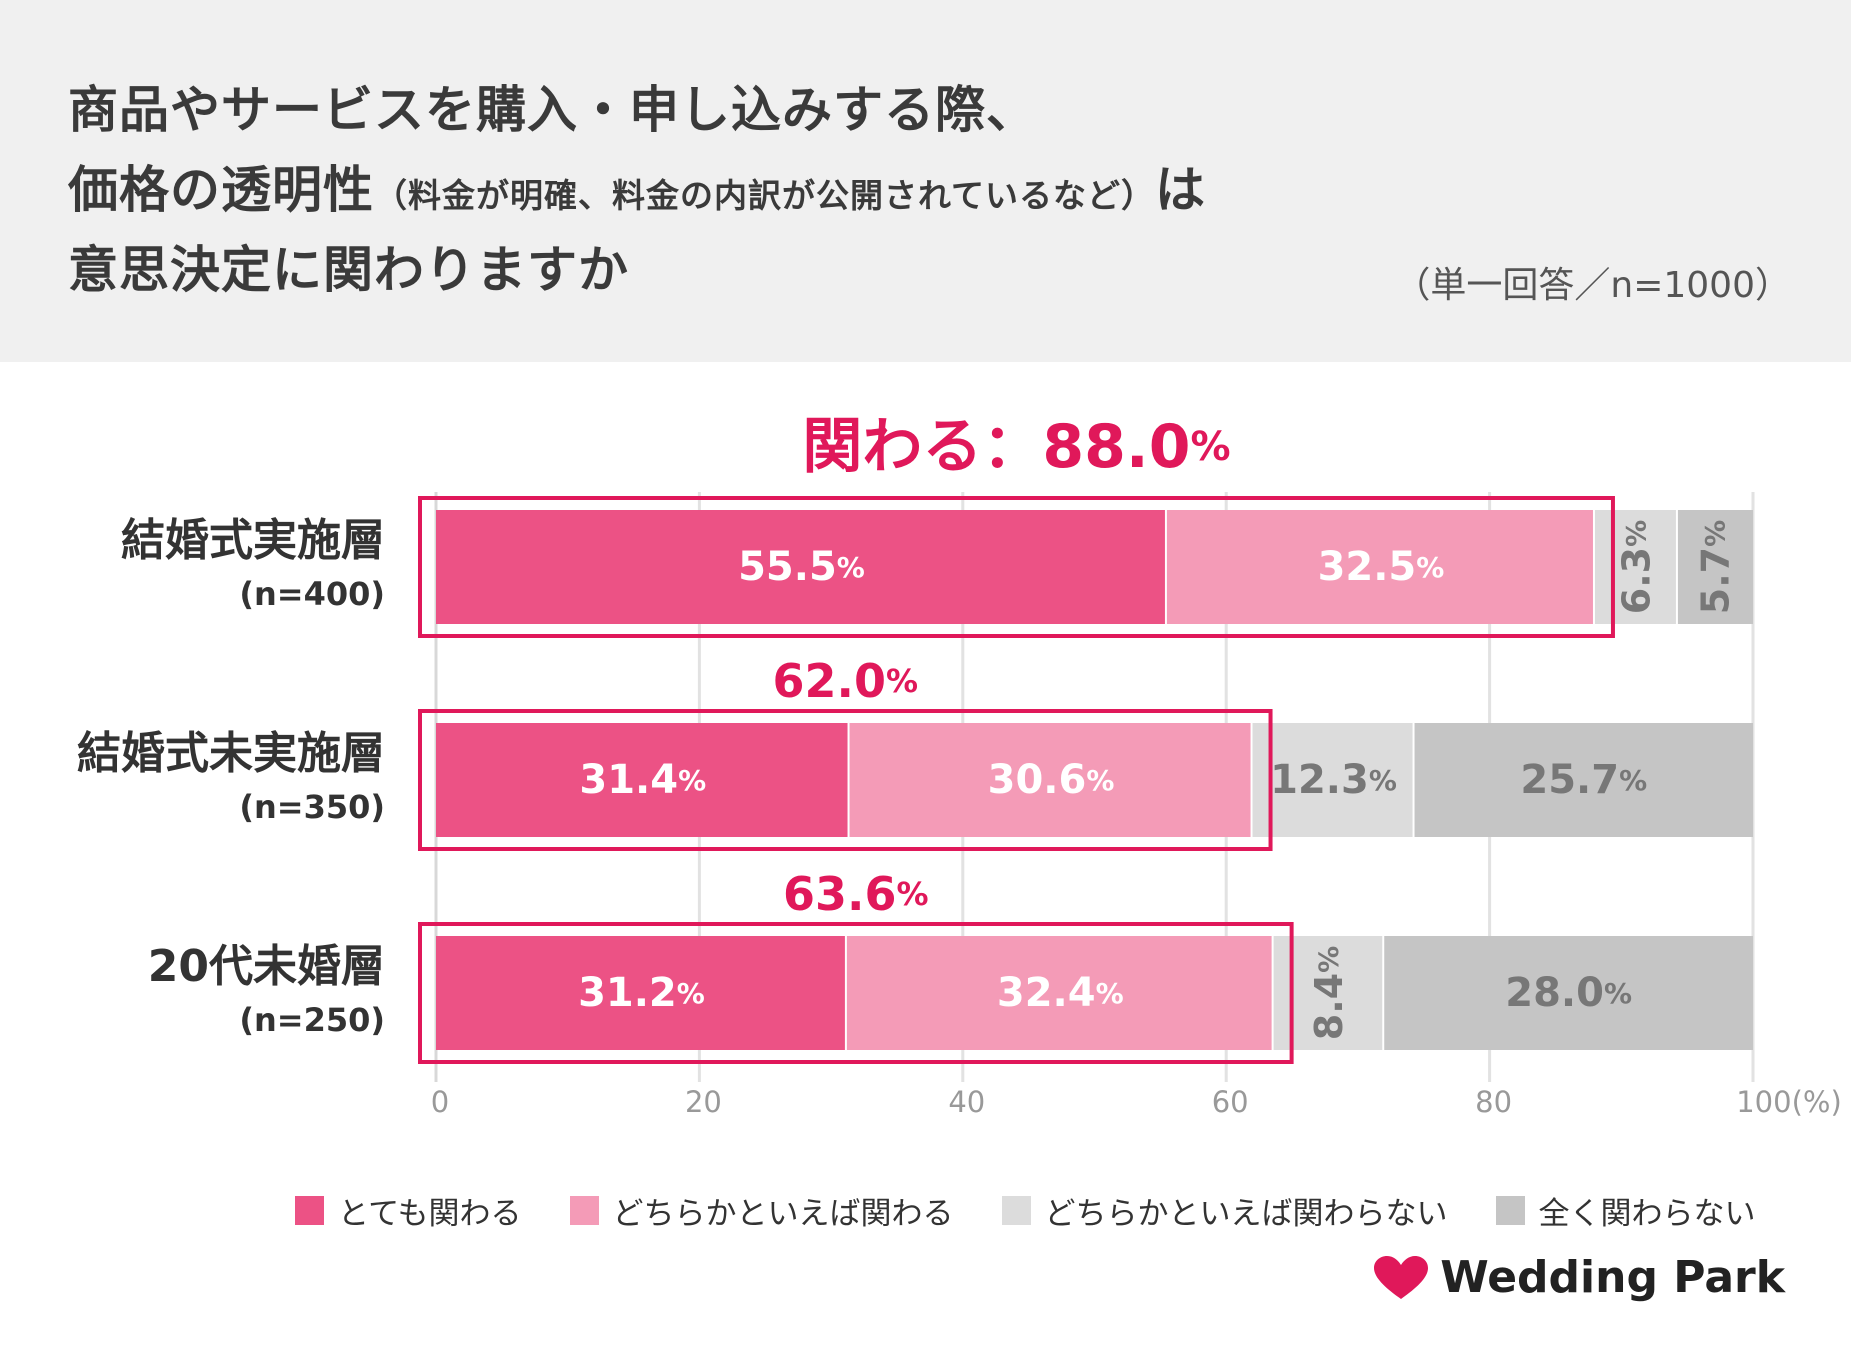 Image resolution: width=1851 pixels, height=1350 pixels. Describe the element at coordinates (440, 1102) in the screenshot. I see `x-tick-label: 0` at that location.